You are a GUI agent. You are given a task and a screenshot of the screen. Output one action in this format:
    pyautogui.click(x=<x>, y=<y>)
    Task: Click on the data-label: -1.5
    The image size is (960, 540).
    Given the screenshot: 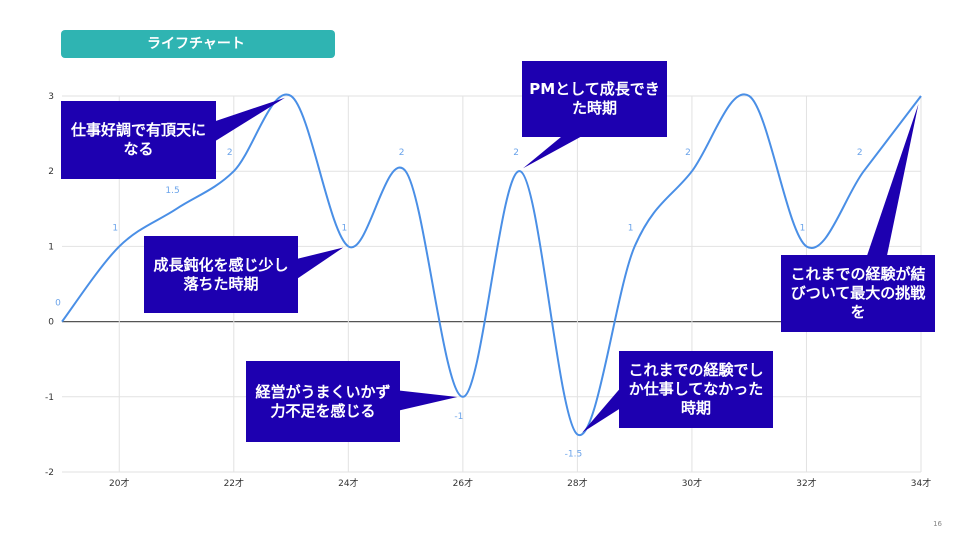 What is the action you would take?
    pyautogui.click(x=574, y=454)
    